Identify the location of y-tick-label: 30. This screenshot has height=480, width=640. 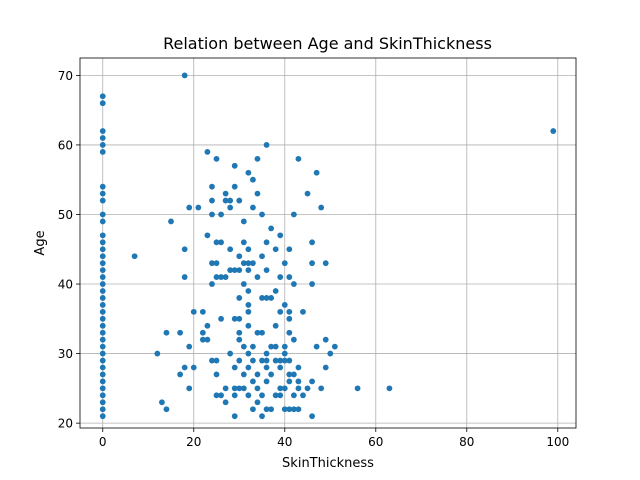
(65, 354).